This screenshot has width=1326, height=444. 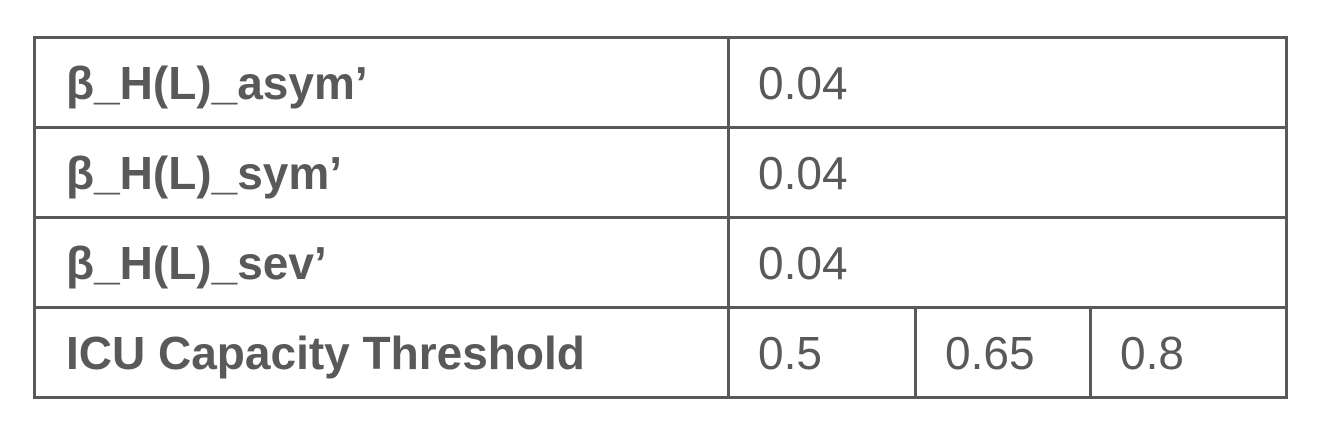 I want to click on param-label-beta-sym: β_H(L)_sym’, so click(x=381, y=172).